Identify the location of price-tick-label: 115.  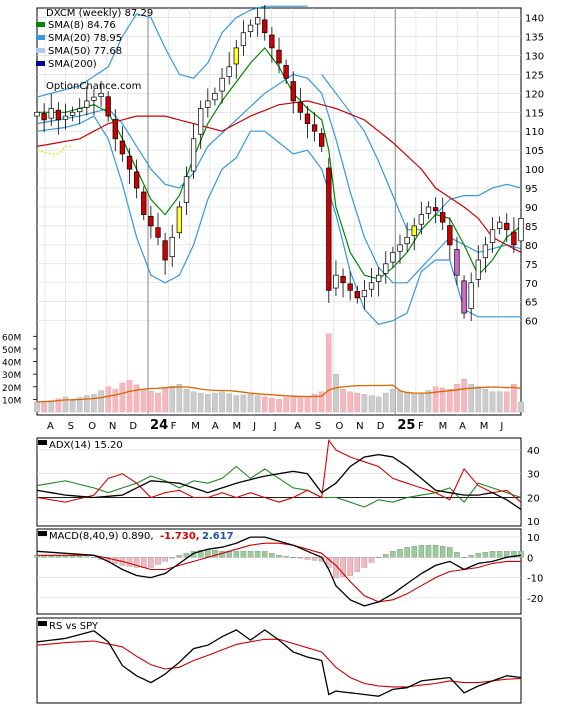
(534, 113).